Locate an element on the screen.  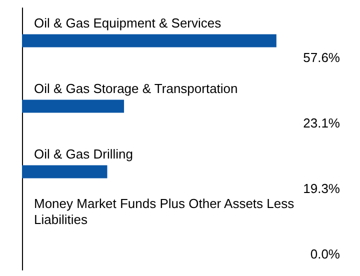
data-label: 23.1% is located at coordinates (321, 122).